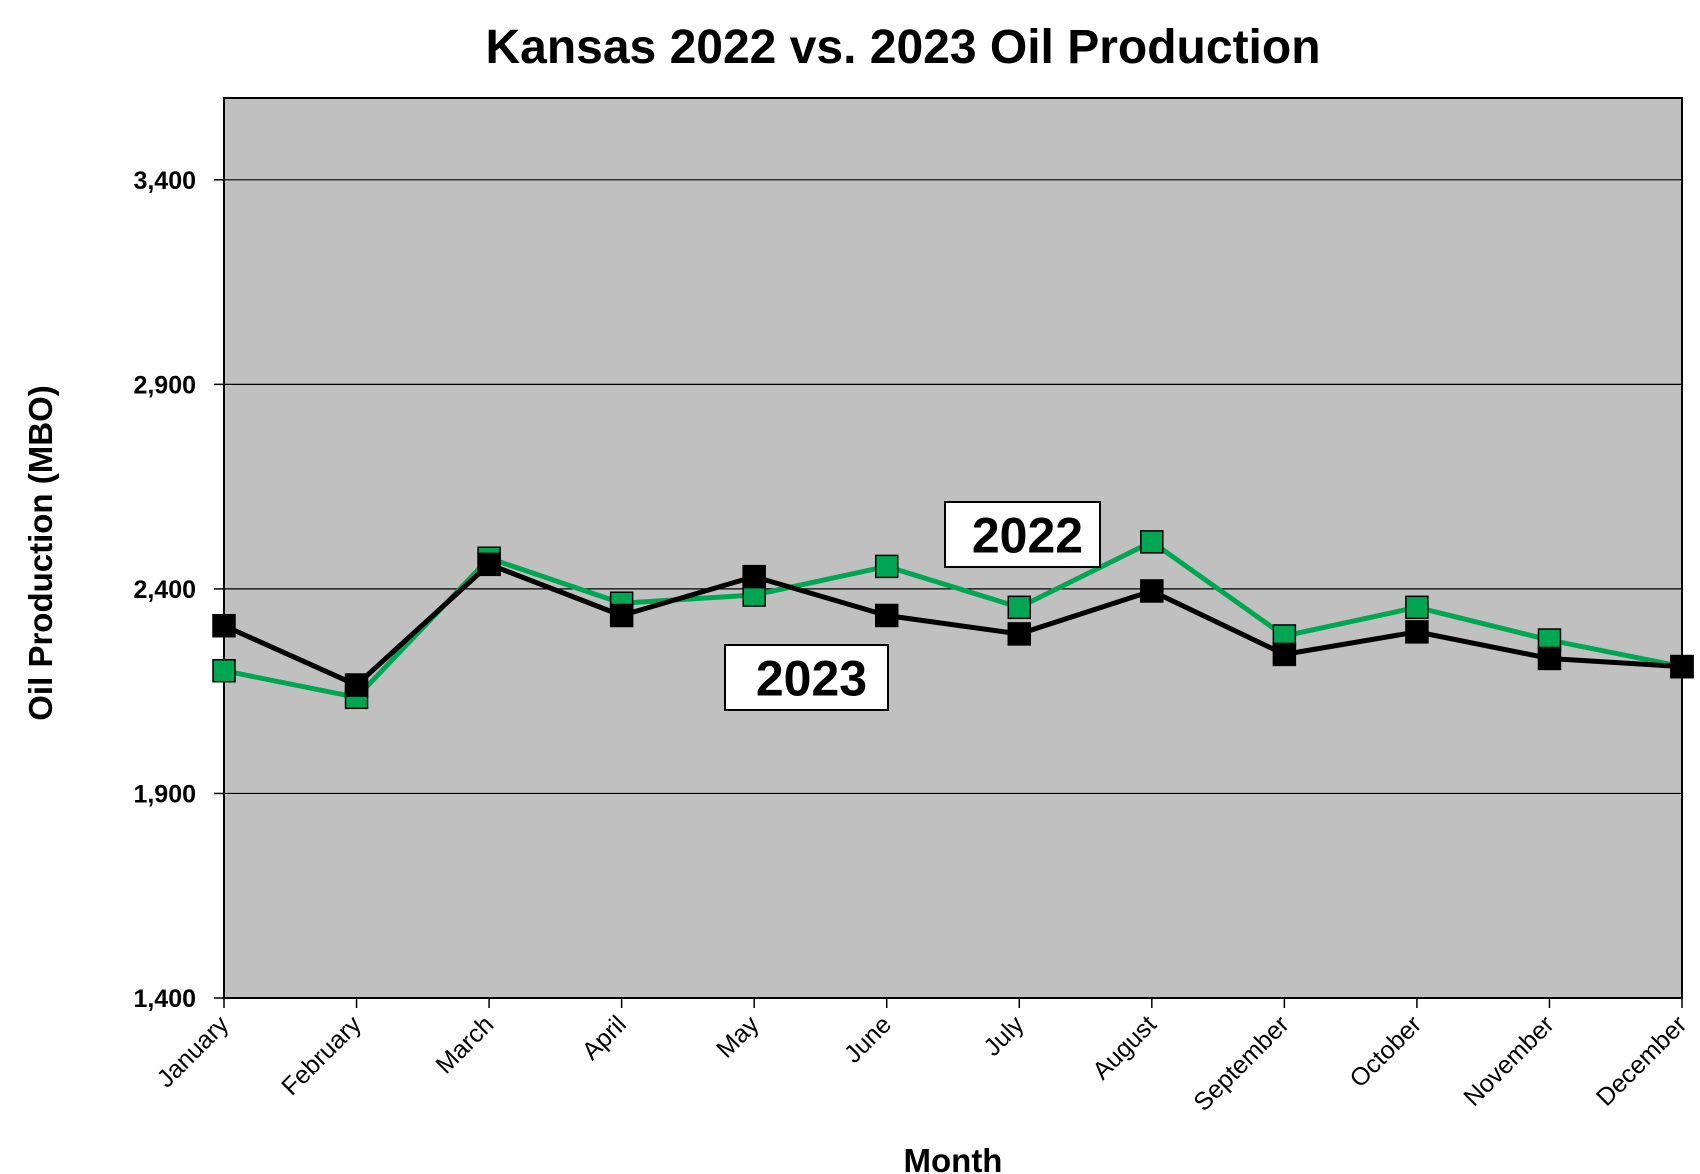 This screenshot has height=1174, width=1700. I want to click on series-labels: 2022 2023, so click(912, 606).